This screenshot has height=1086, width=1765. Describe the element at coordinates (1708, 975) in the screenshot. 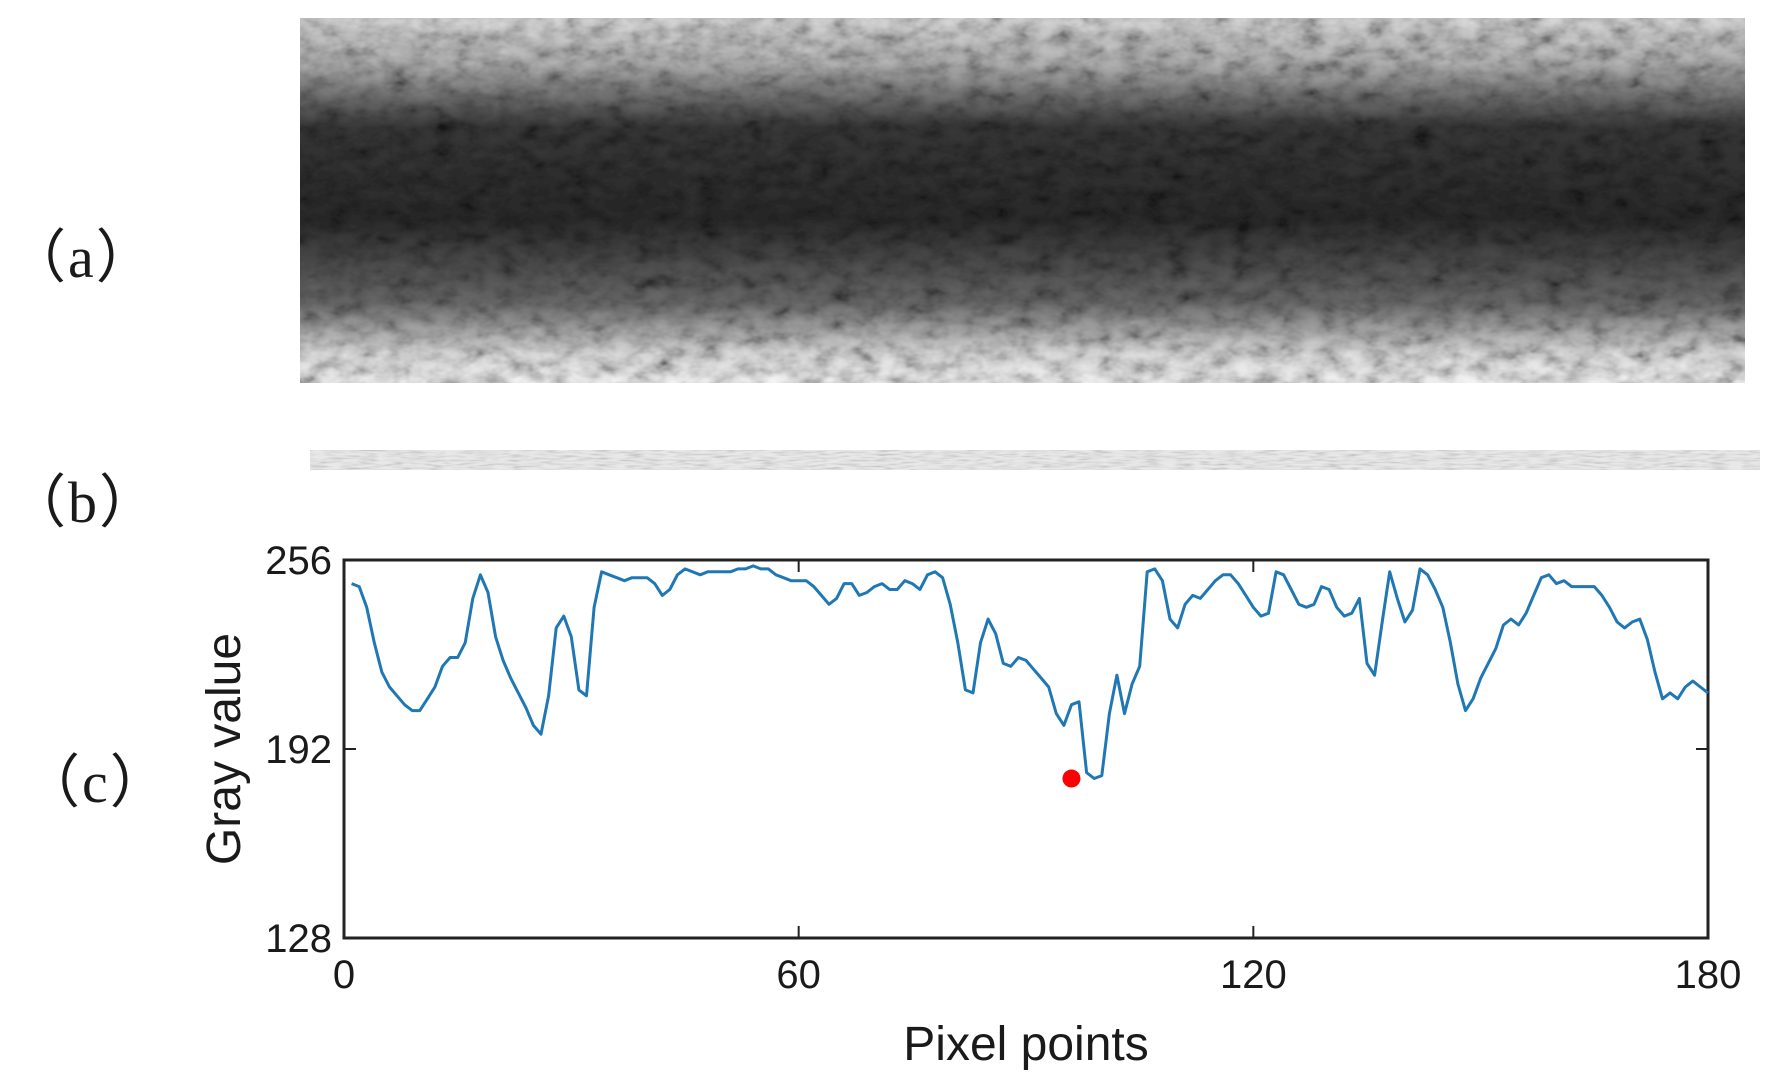

I see `x-tick-label: 180` at that location.